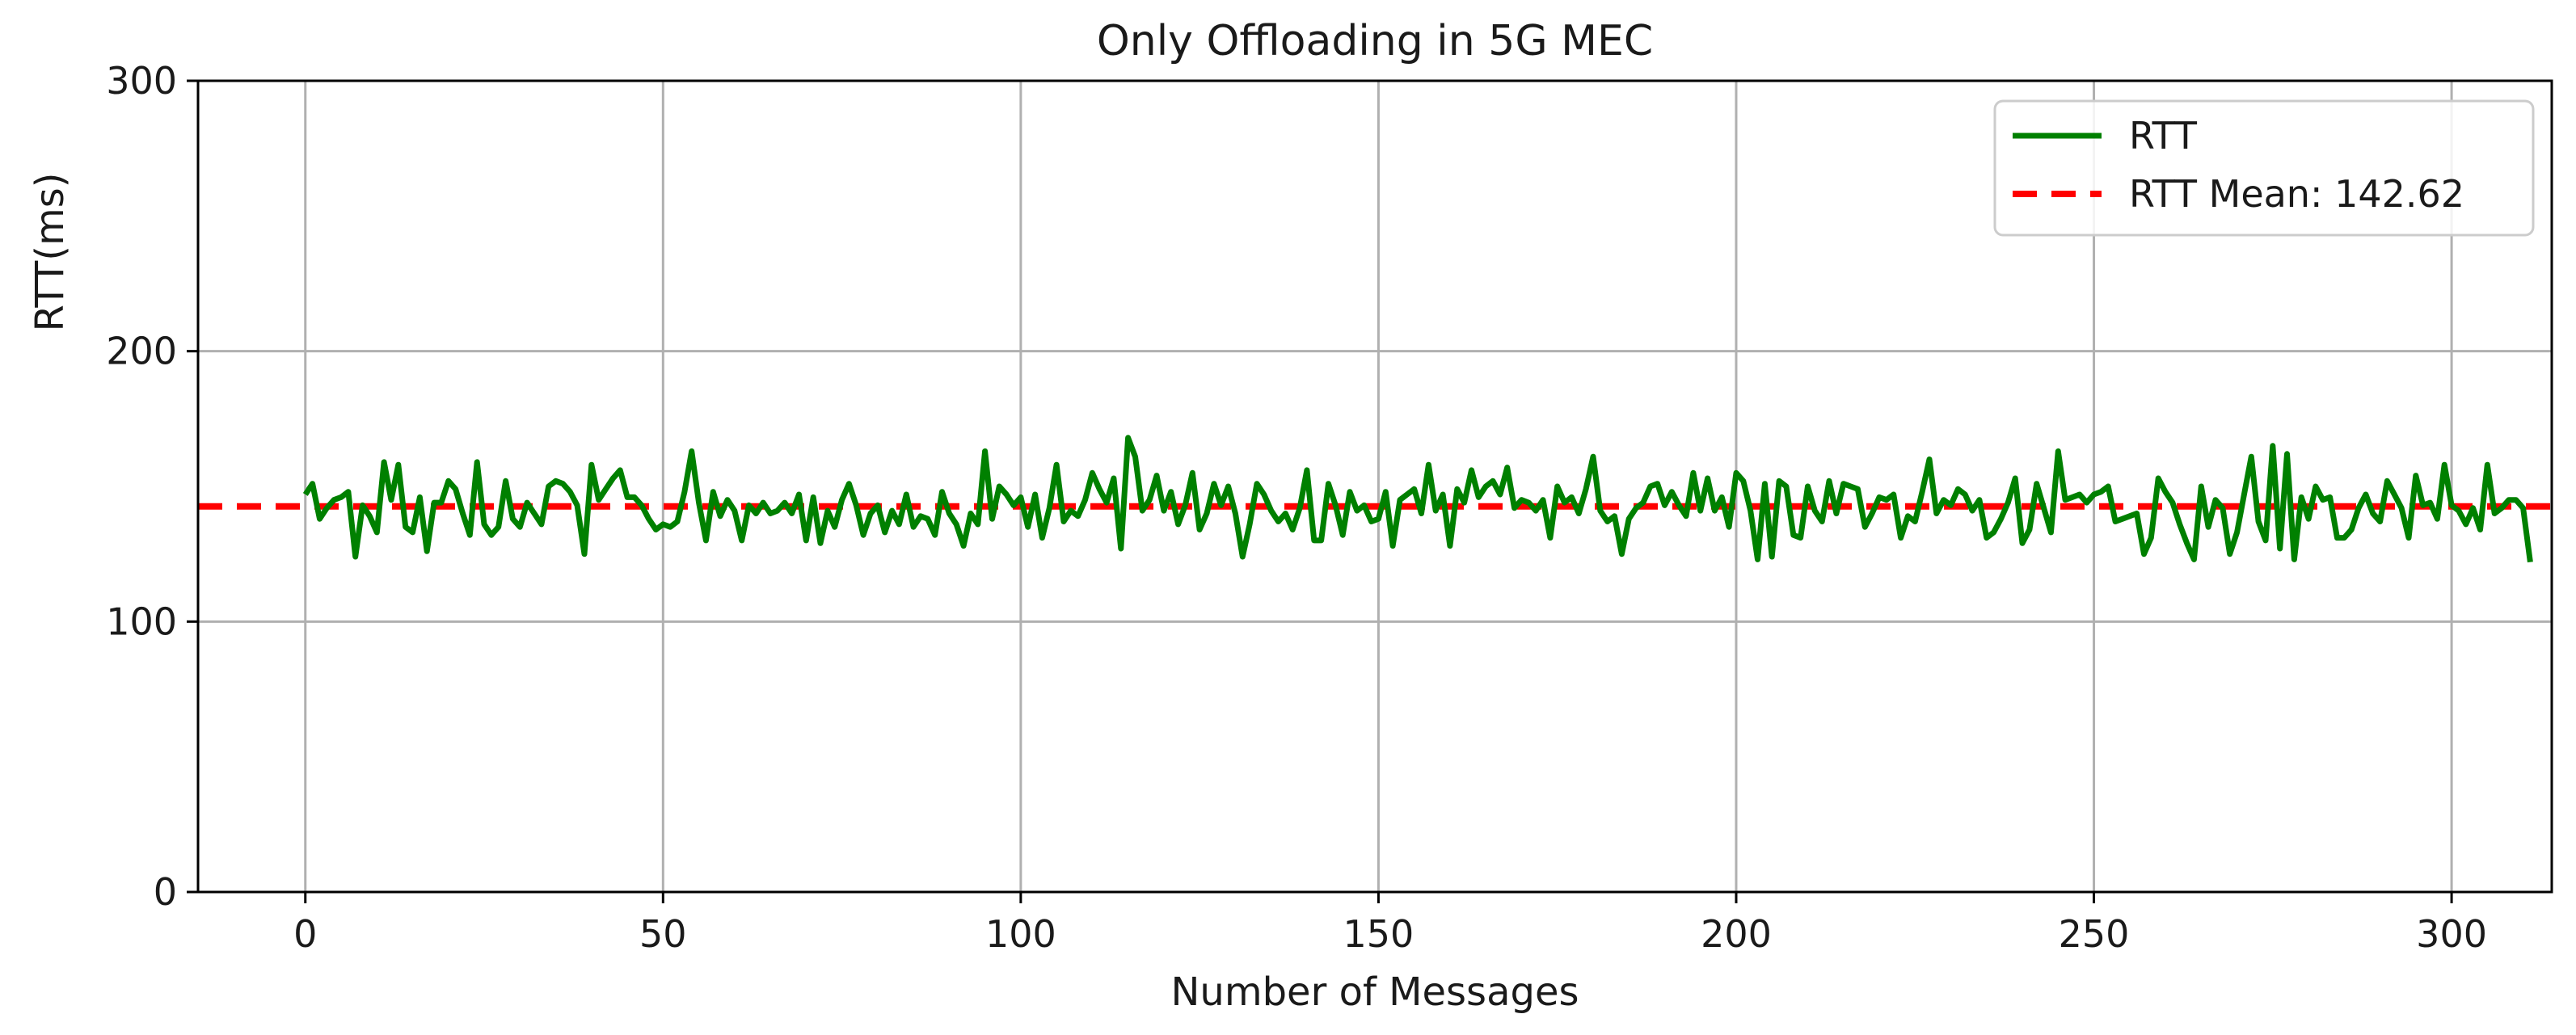  Describe the element at coordinates (165, 892) in the screenshot. I see `y-tick-label: 0` at that location.